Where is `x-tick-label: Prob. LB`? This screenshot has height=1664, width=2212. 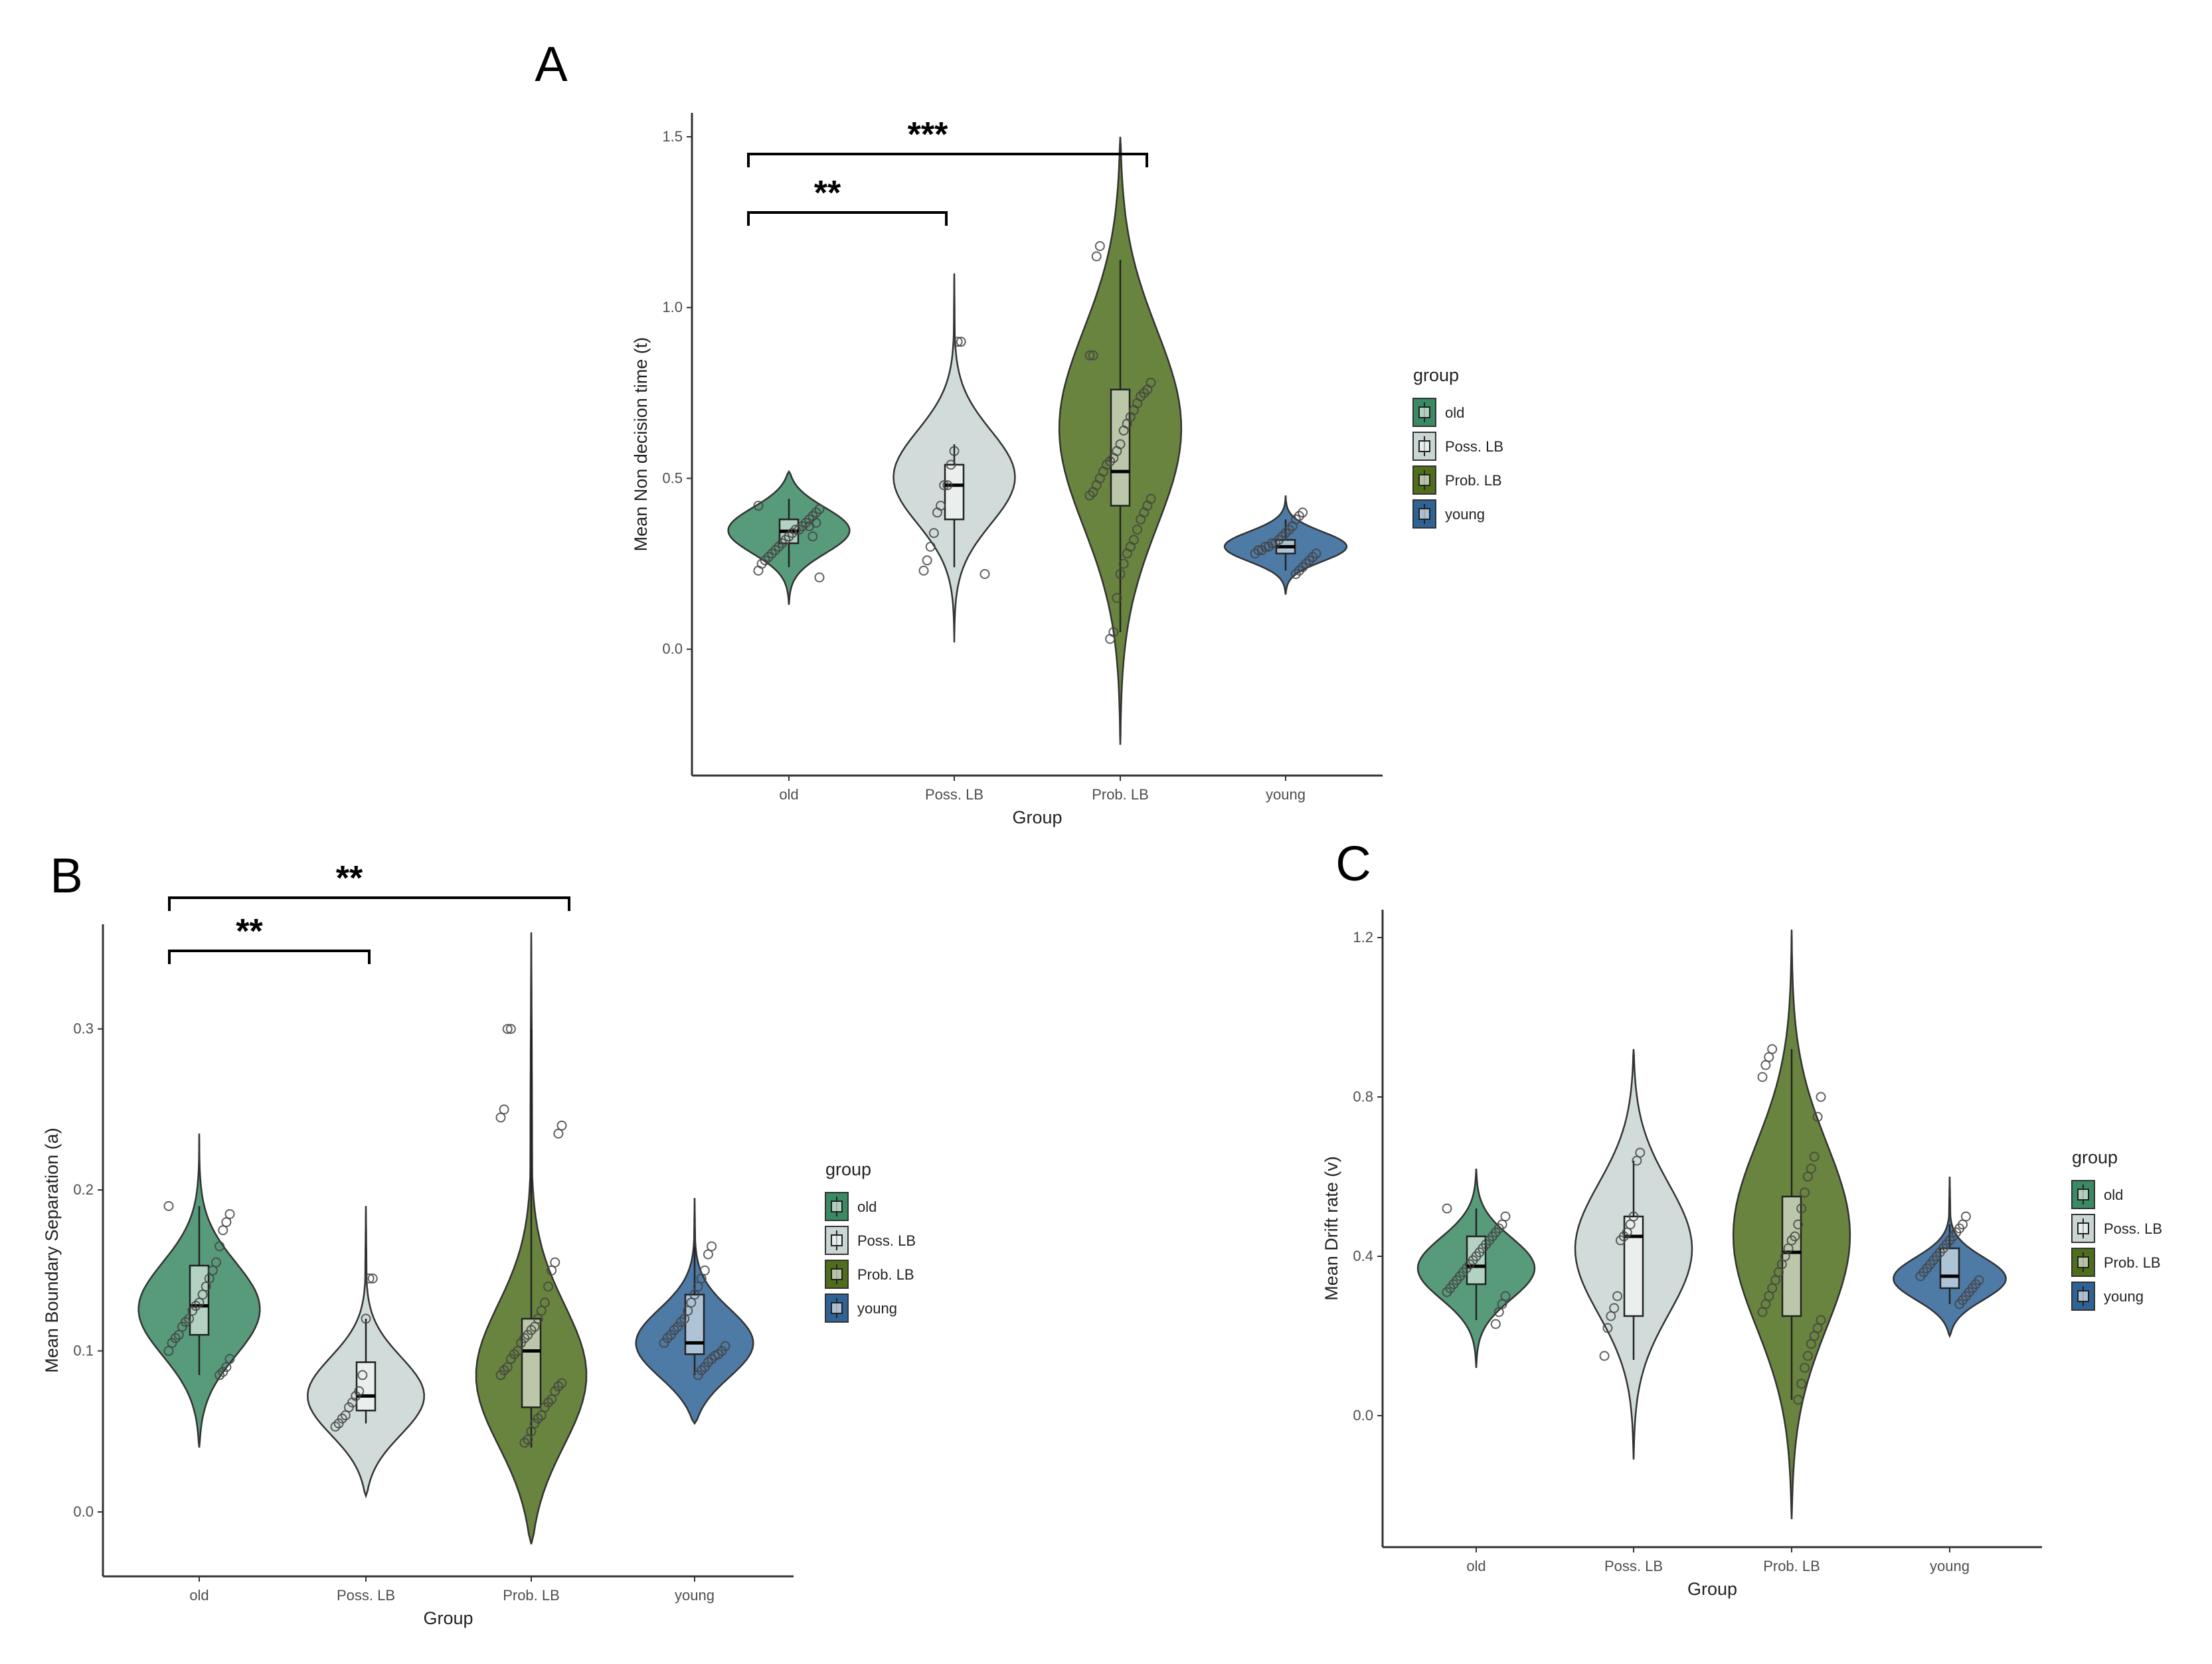
x-tick-label: Prob. LB is located at coordinates (531, 1595).